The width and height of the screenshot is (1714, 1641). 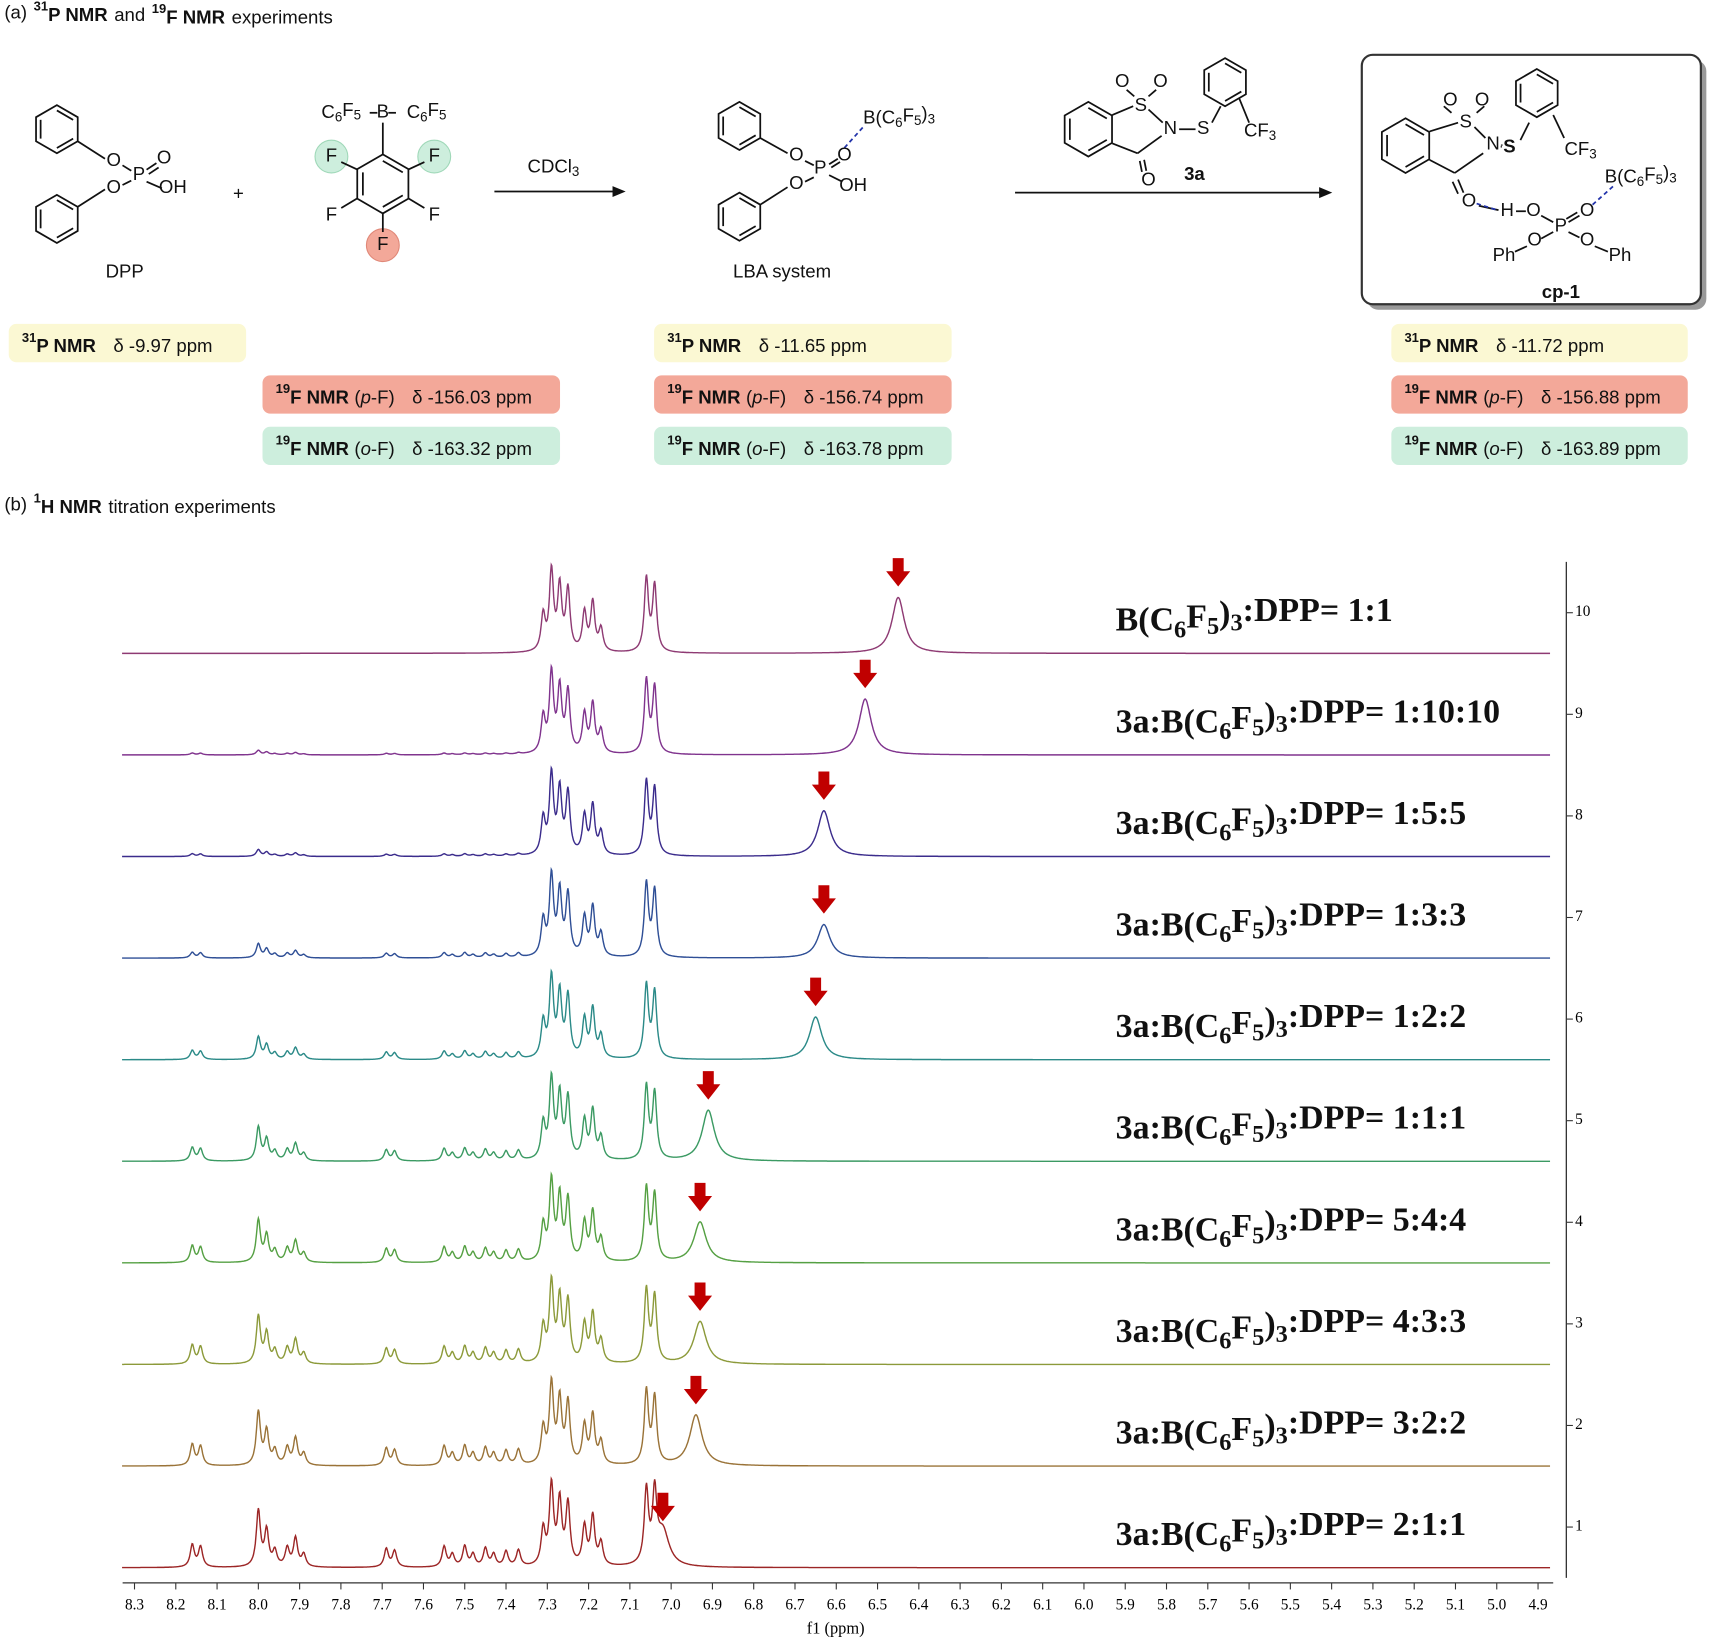 I want to click on peak-arrow, so click(x=700, y=1296).